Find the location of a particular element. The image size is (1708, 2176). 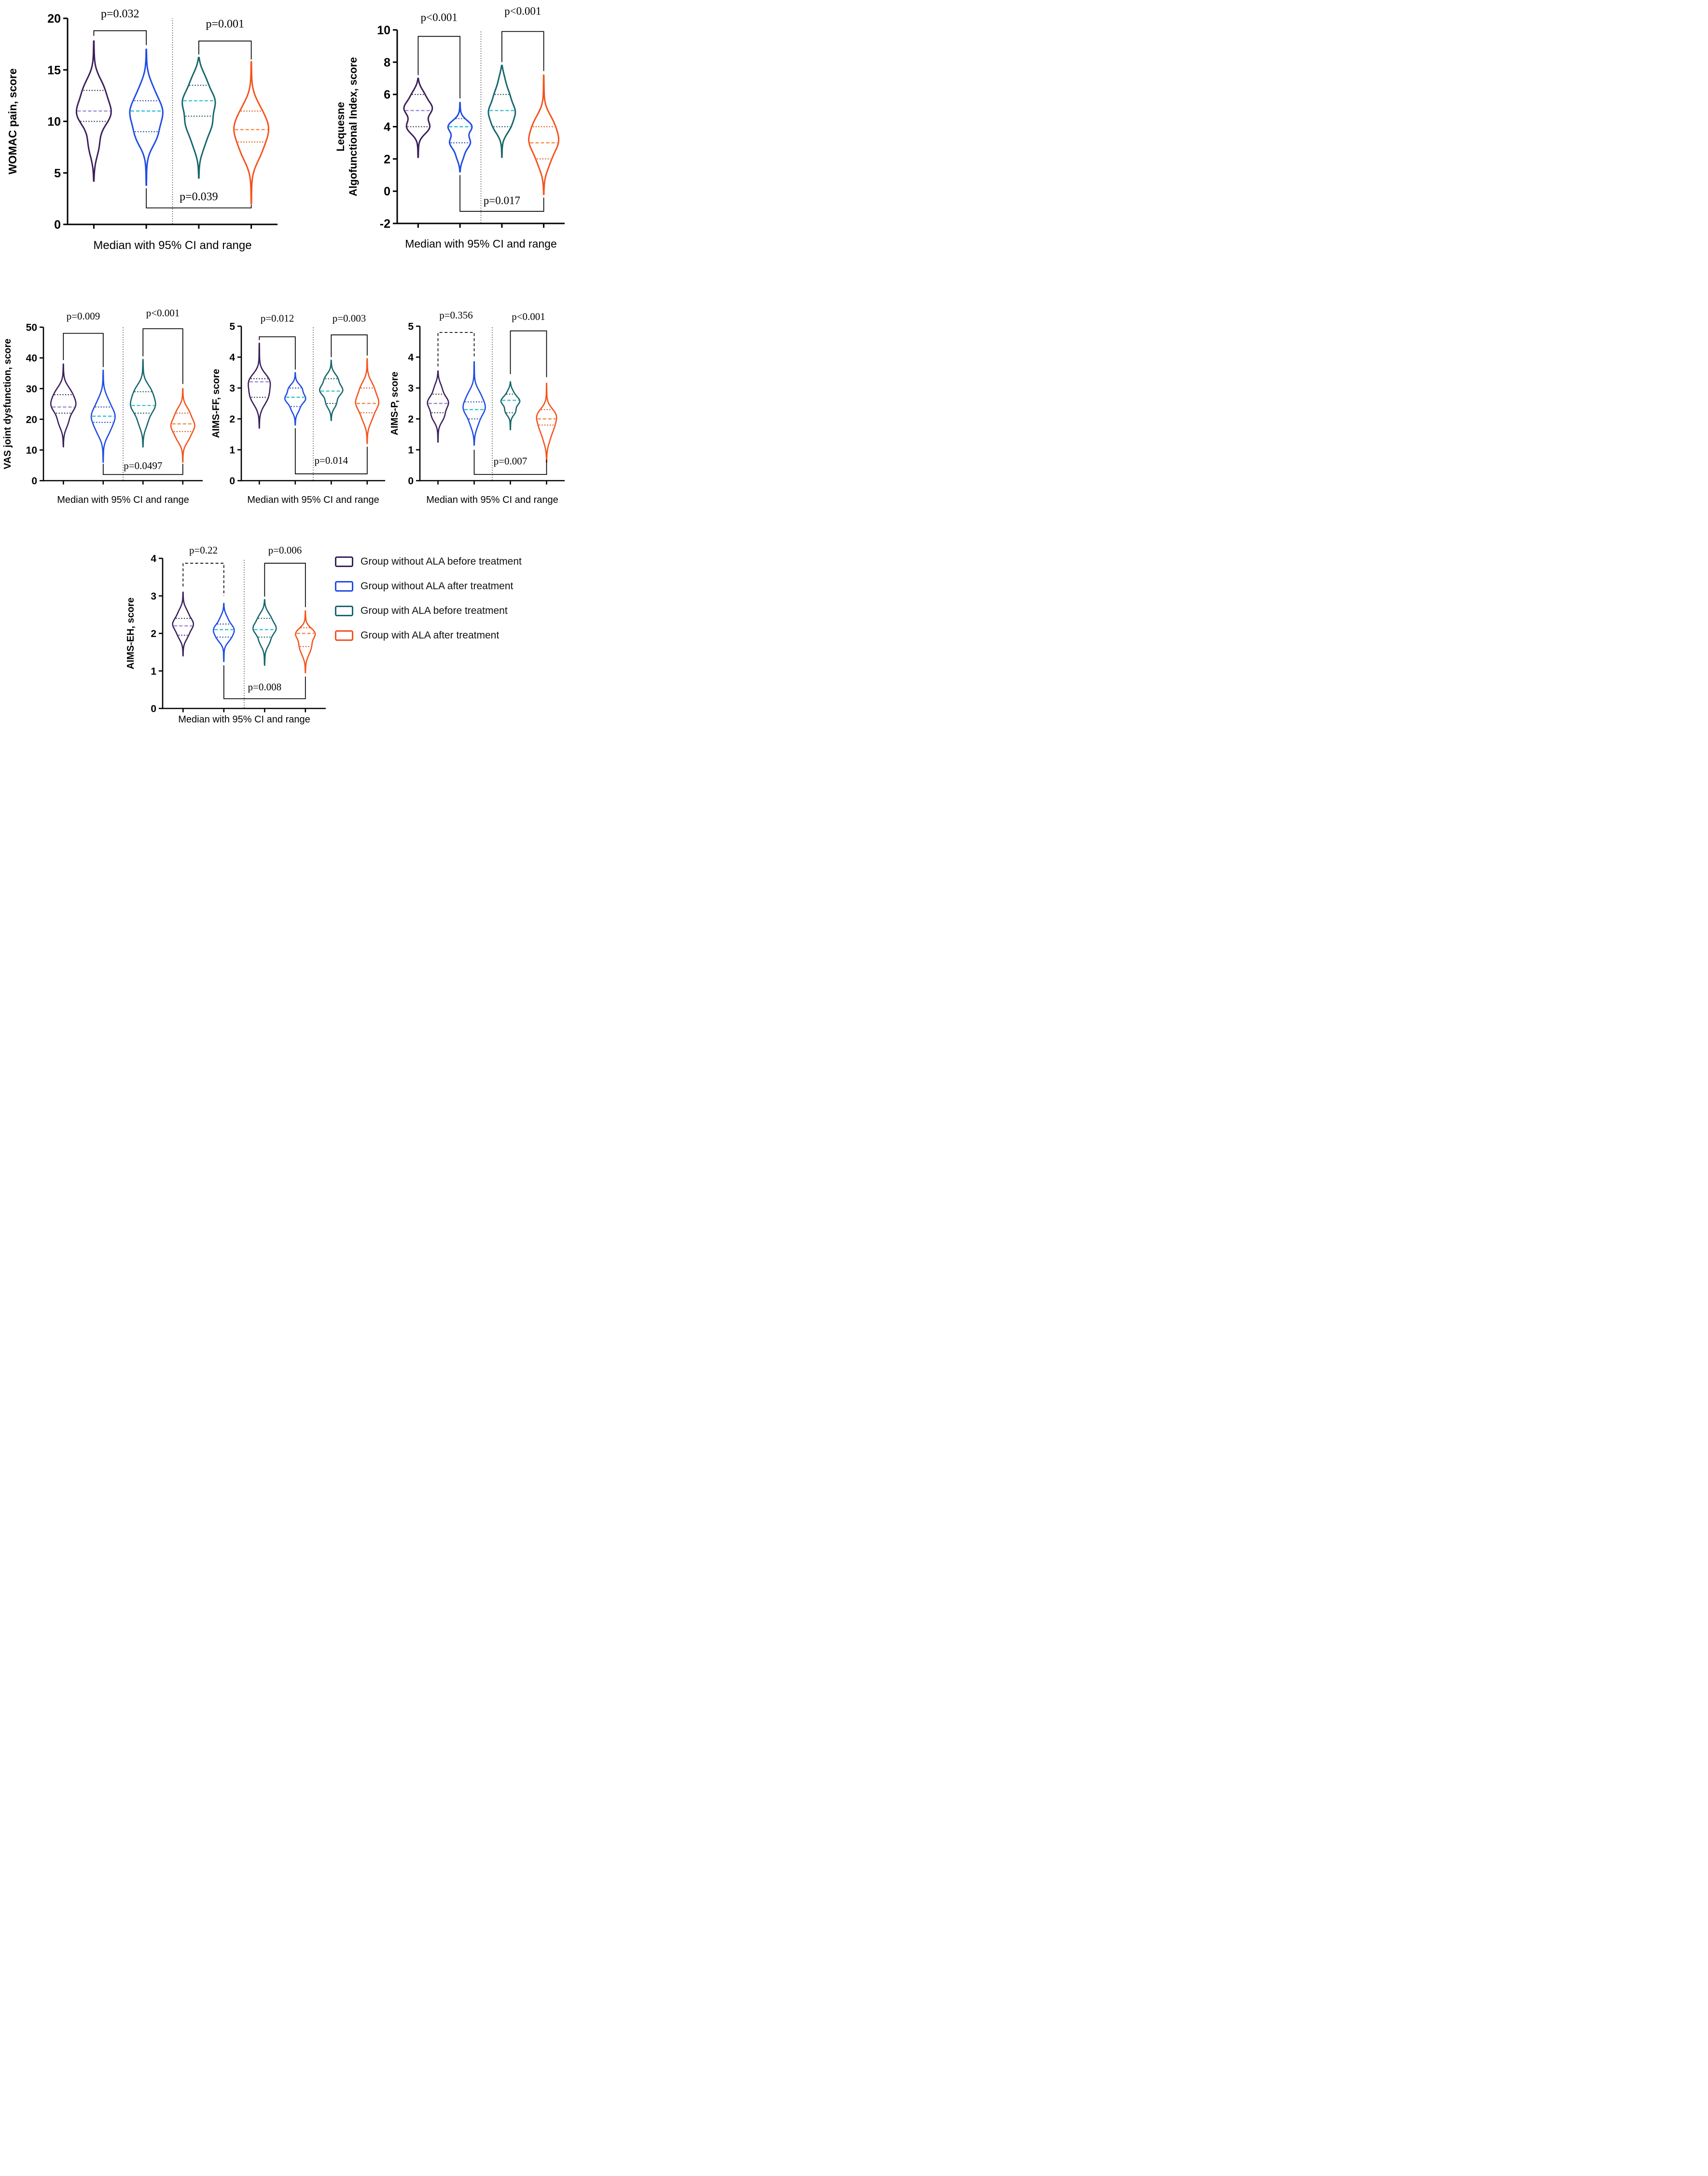

y-tick-label: 15 is located at coordinates (54, 71).